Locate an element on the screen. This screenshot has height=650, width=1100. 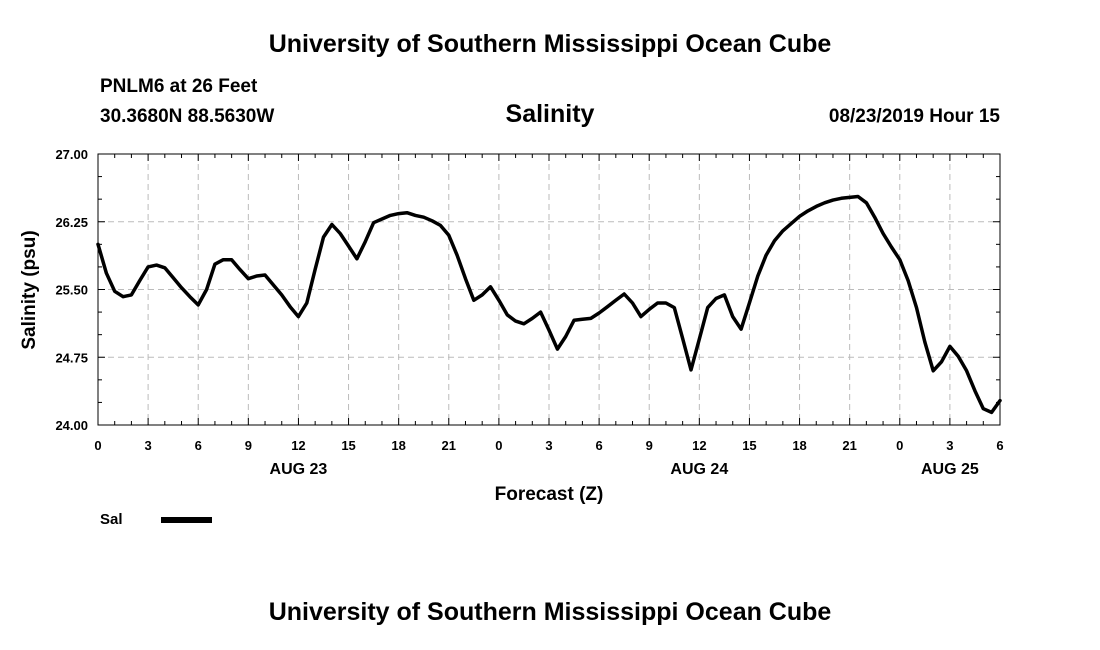
x-day-label: AUG 25 is located at coordinates (950, 469).